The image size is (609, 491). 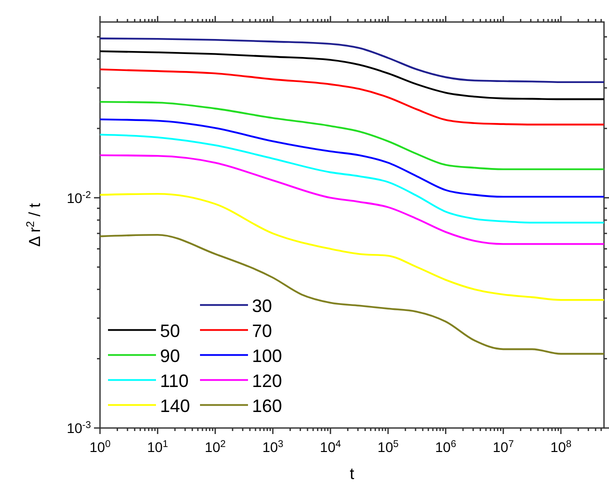 I want to click on legend-label: 140, so click(x=175, y=406).